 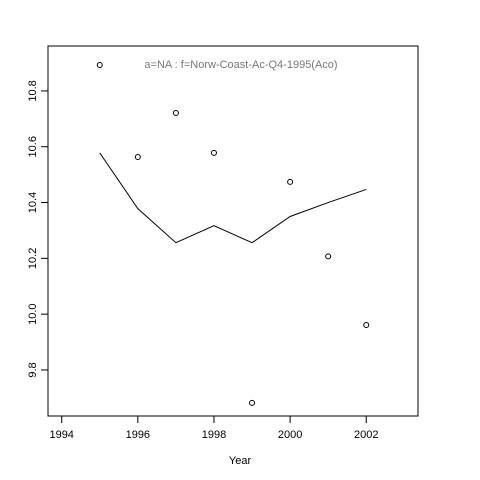 What do you see at coordinates (33, 202) in the screenshot?
I see `y-tick-label: 10.4` at bounding box center [33, 202].